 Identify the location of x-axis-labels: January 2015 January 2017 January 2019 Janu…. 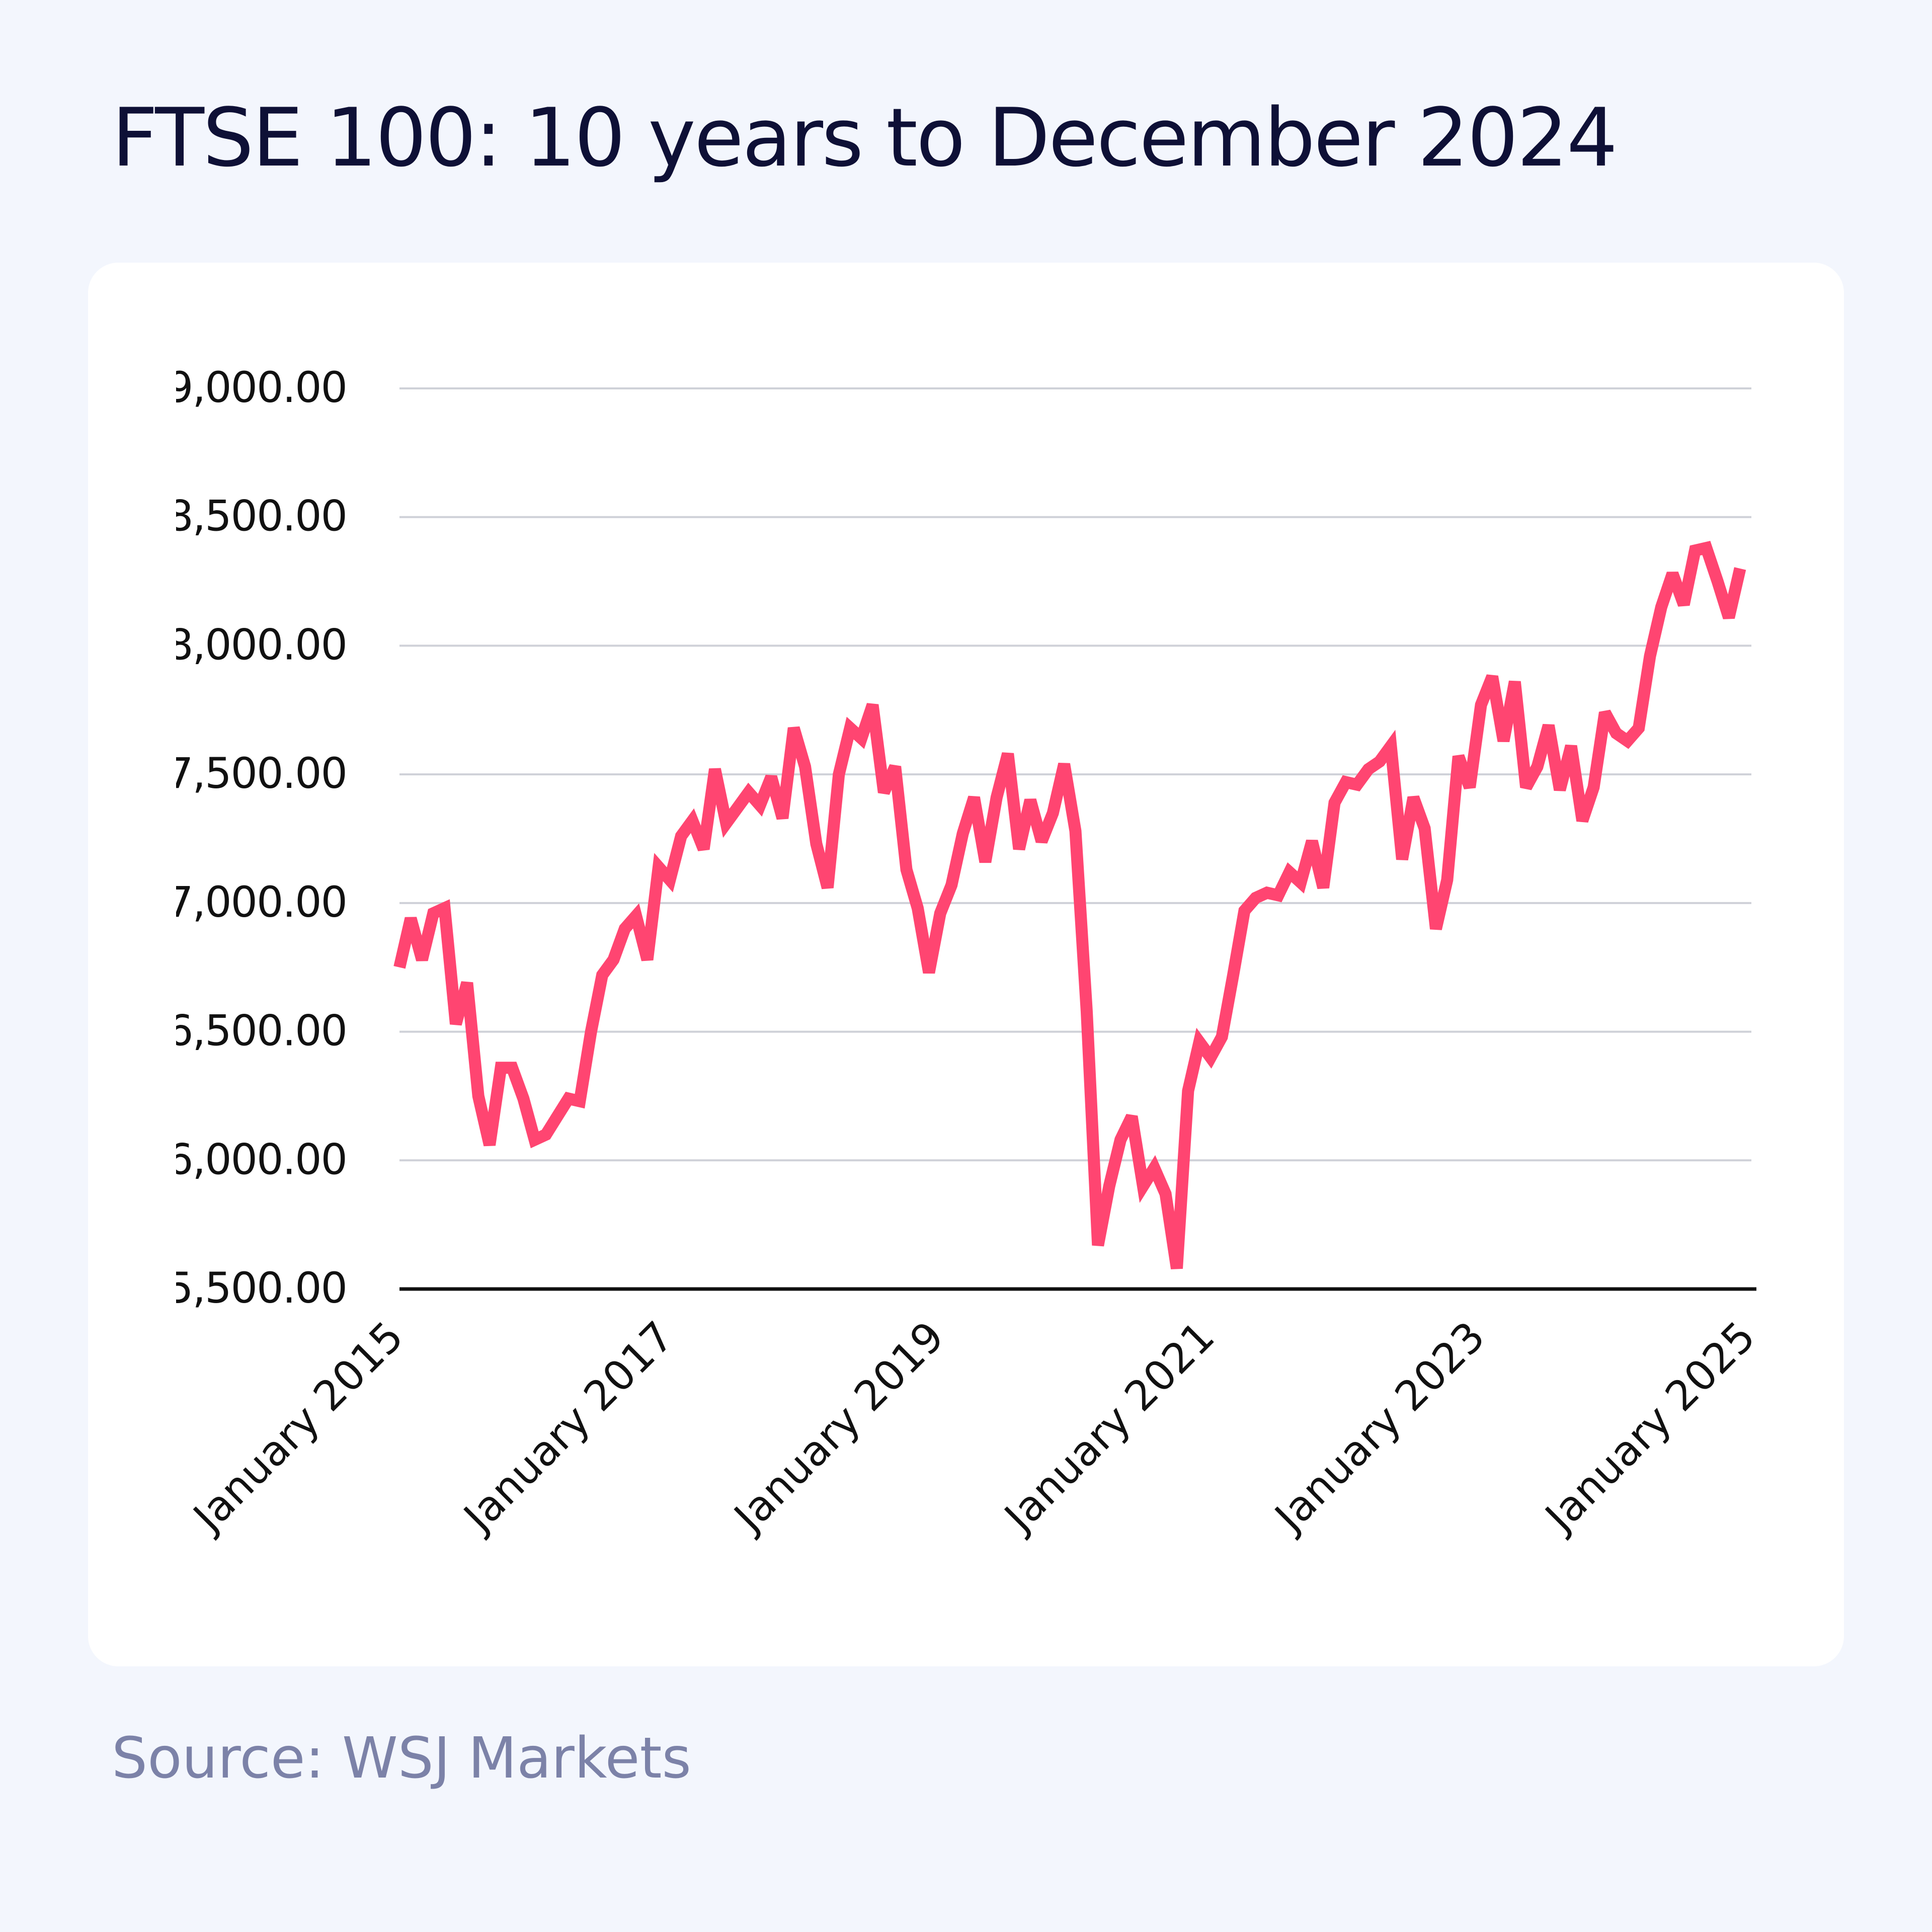
(974, 1428).